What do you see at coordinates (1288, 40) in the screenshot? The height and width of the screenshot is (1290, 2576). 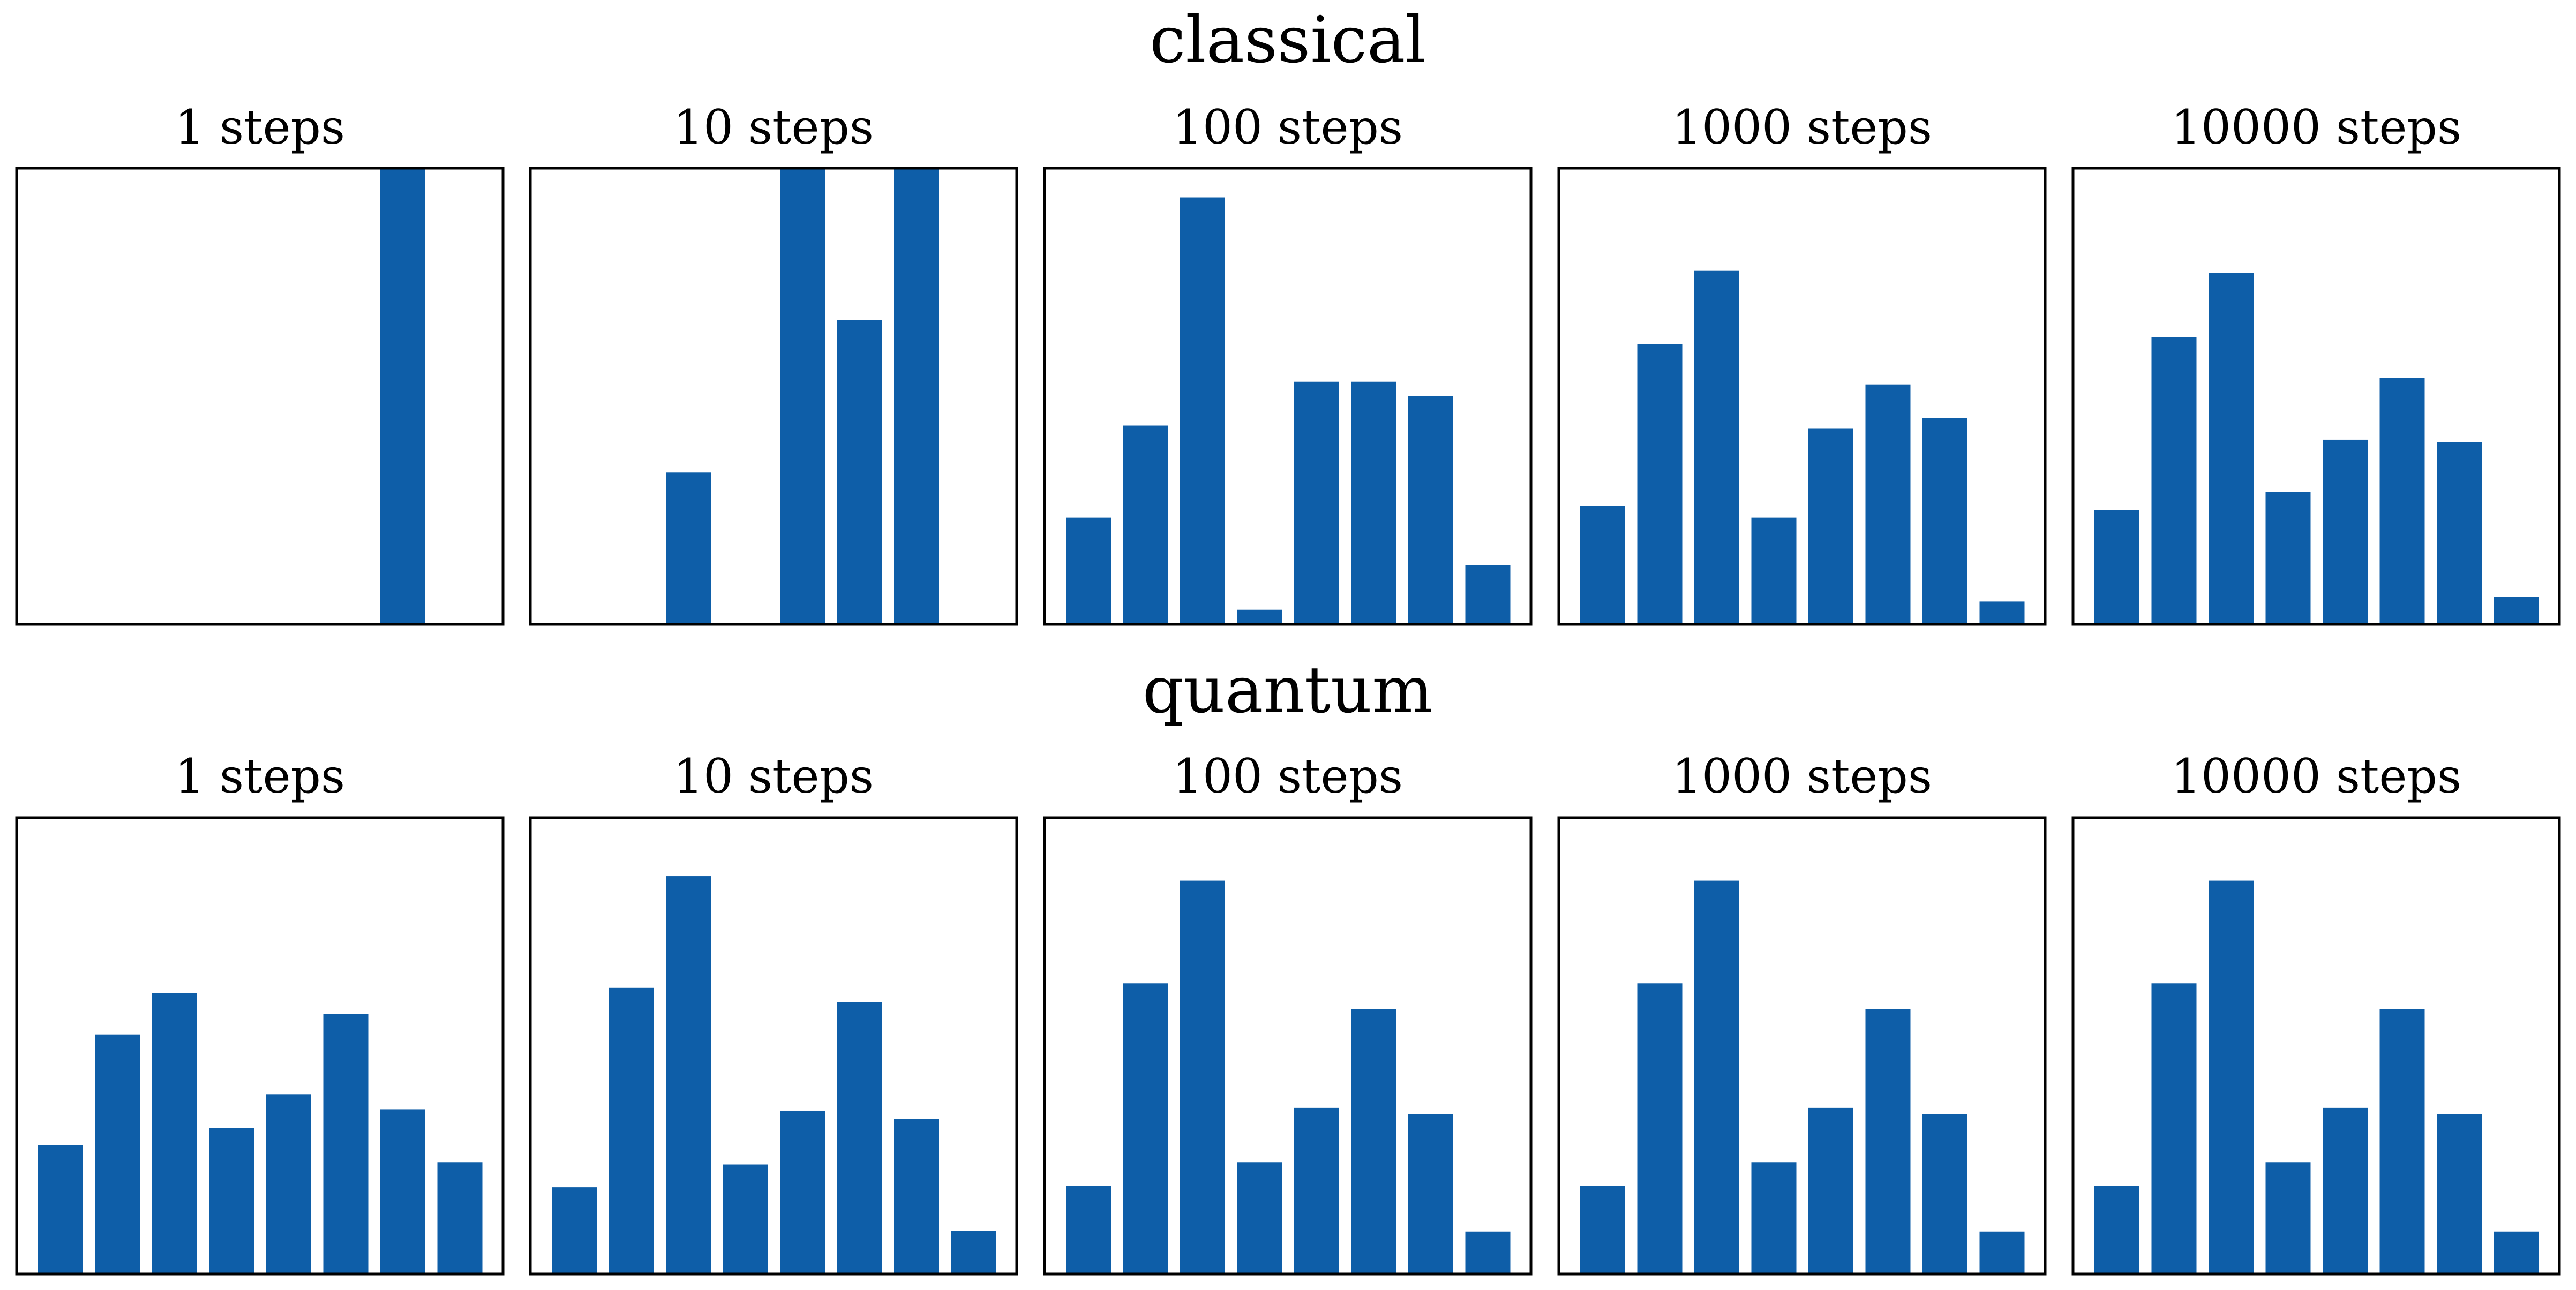 I see `row-title-classical: classical` at bounding box center [1288, 40].